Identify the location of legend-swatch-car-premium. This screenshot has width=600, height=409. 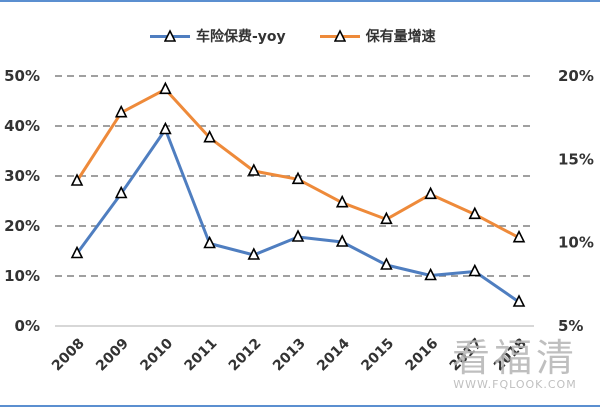
(170, 36).